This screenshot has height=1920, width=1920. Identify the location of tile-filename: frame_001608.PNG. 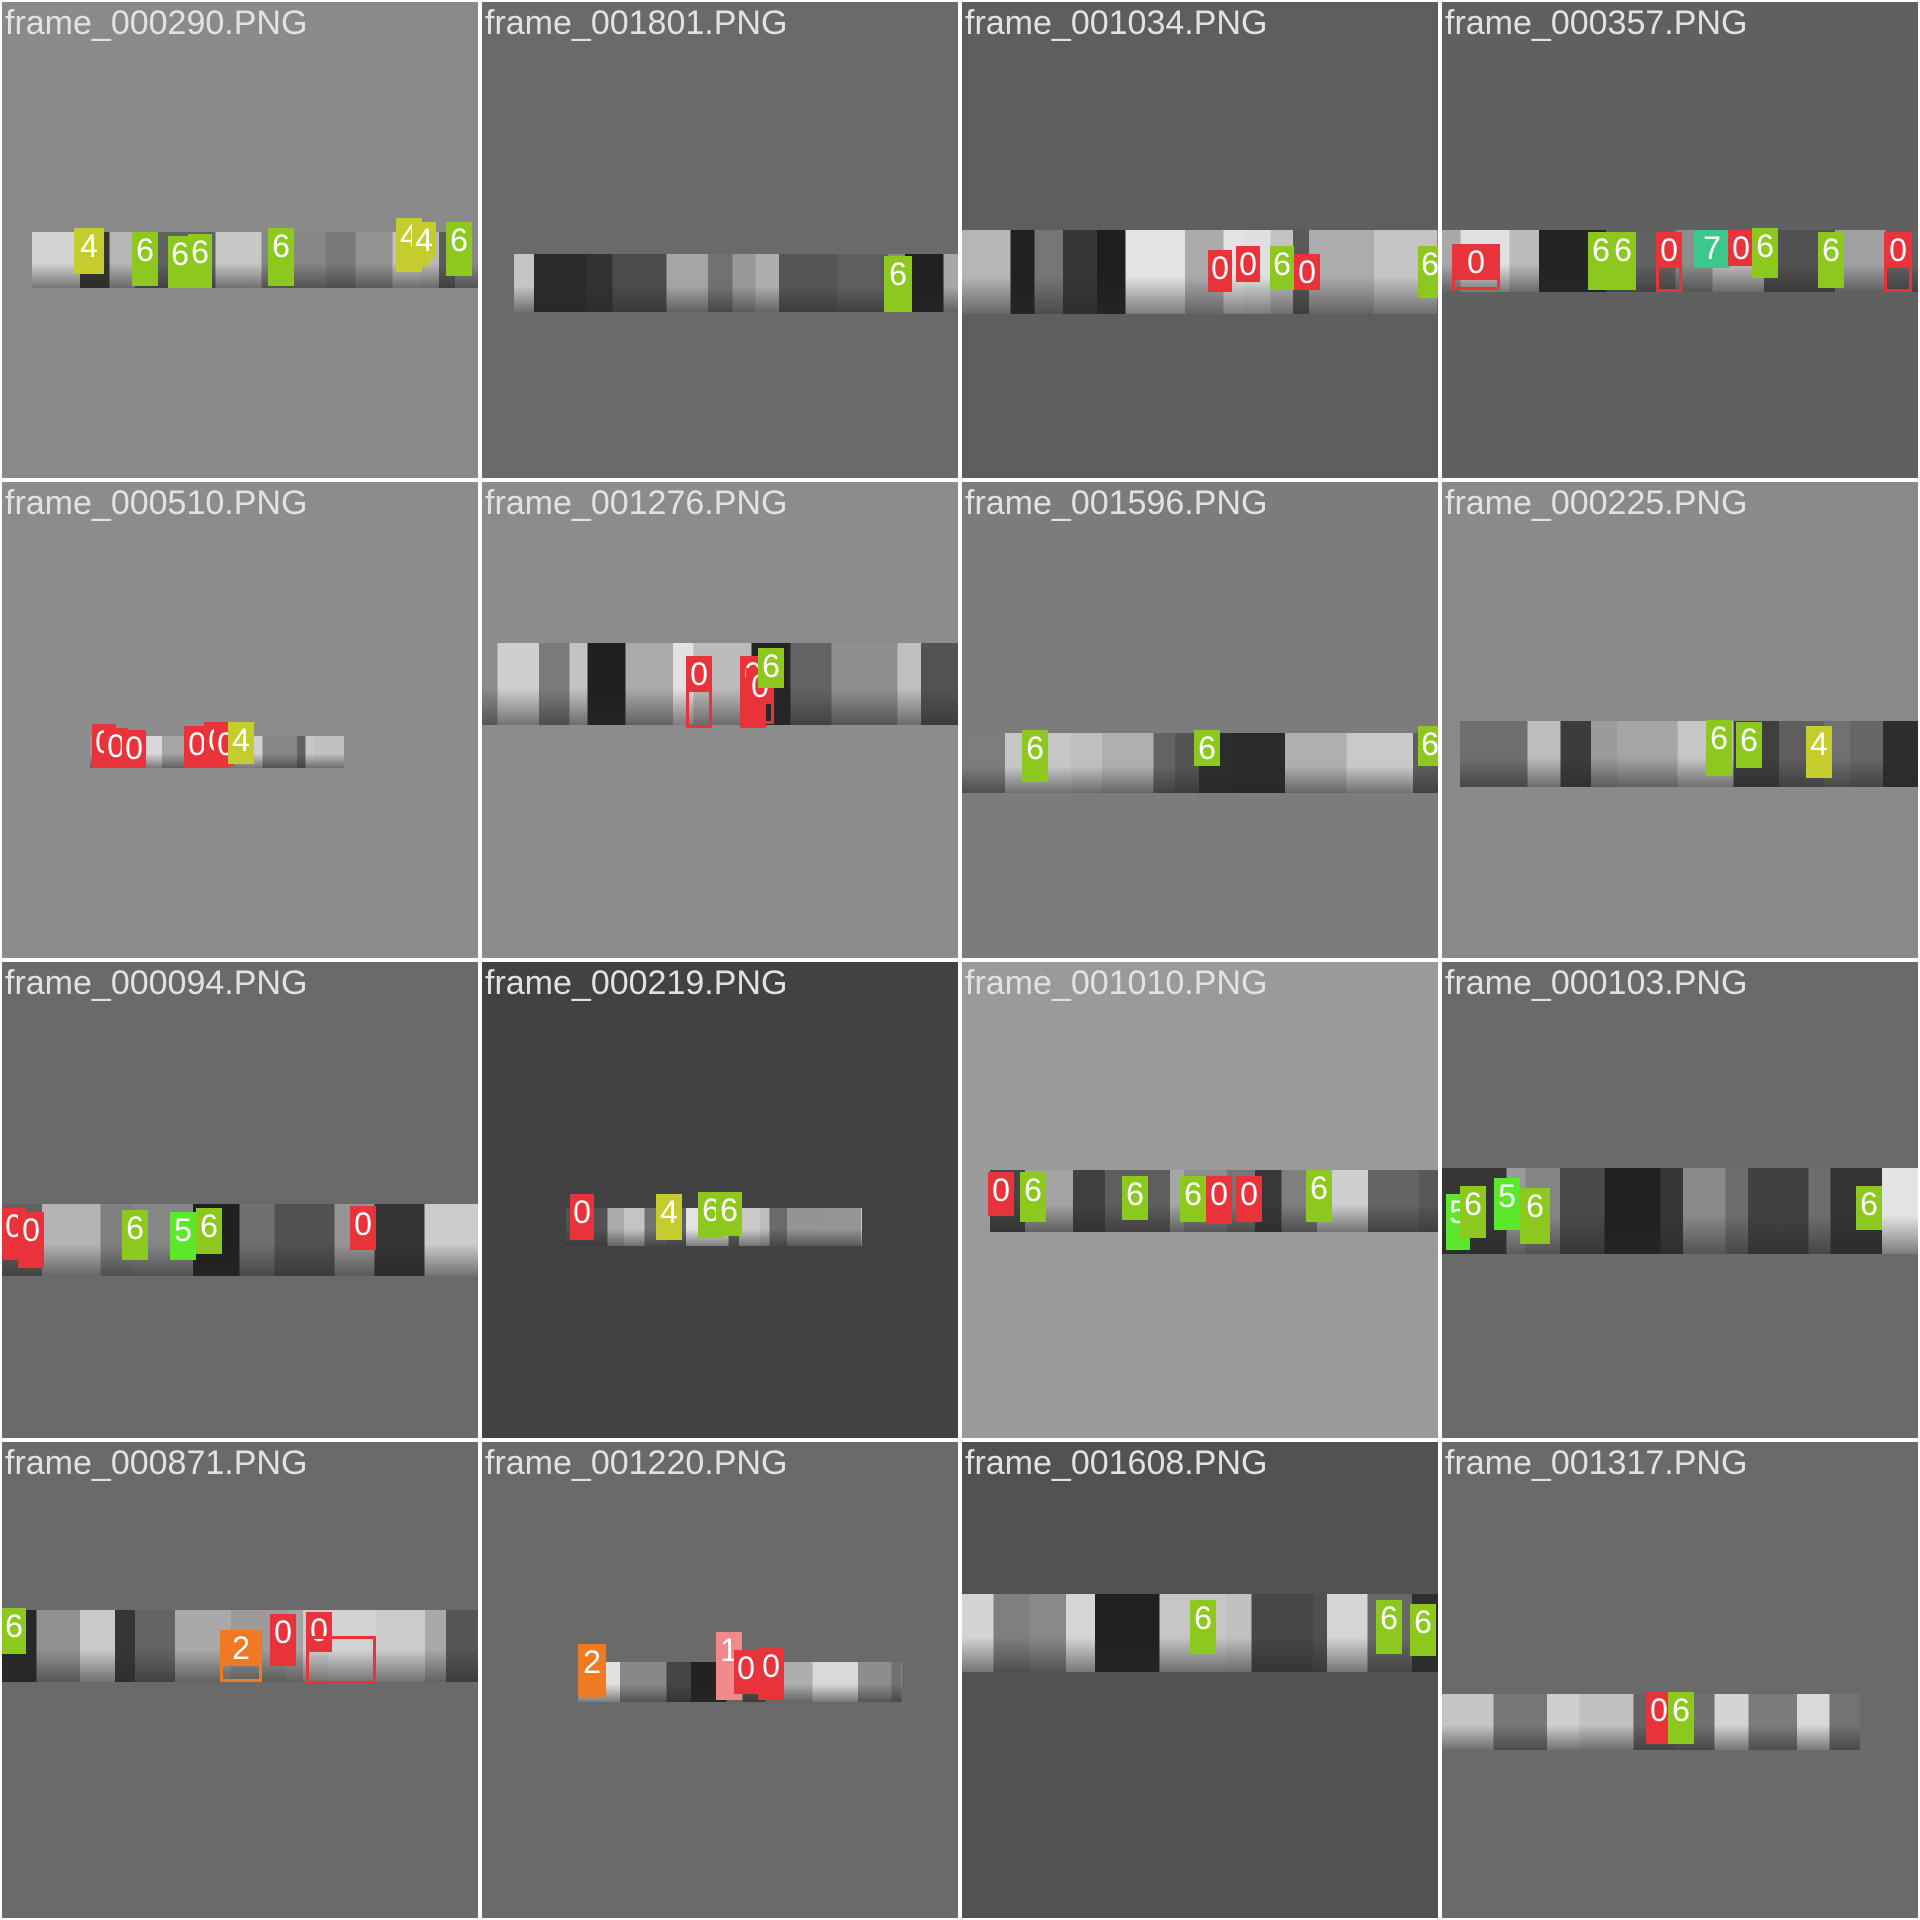
(1116, 1463).